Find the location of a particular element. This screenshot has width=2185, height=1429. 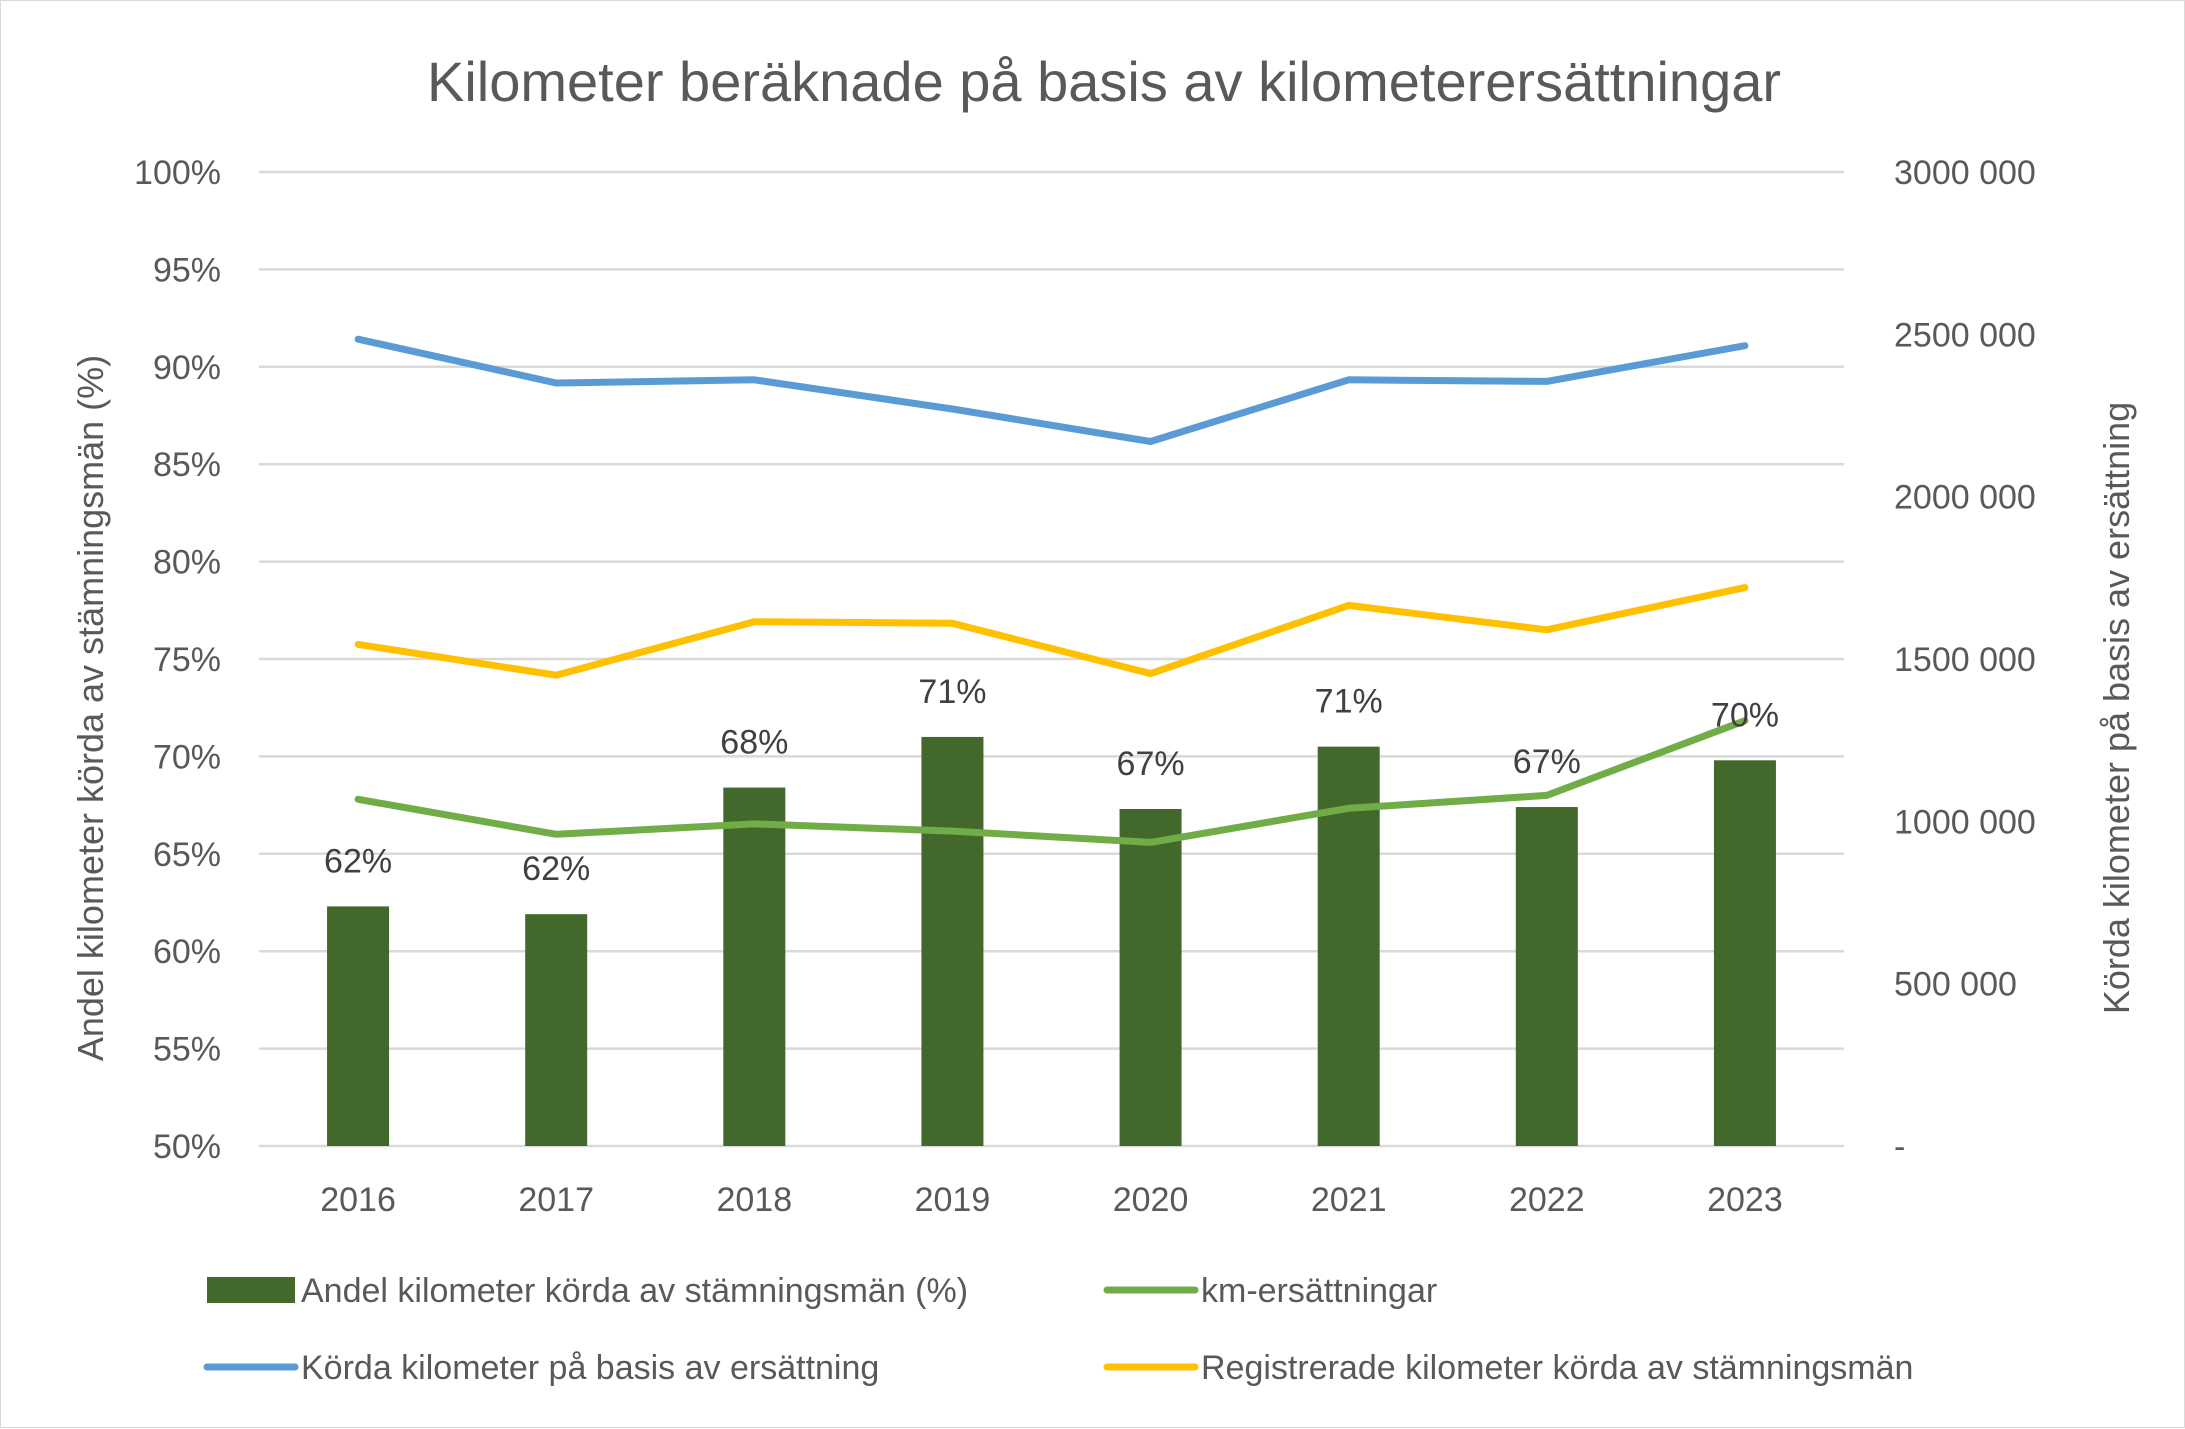

x-tick-label: 2017 is located at coordinates (556, 1200).